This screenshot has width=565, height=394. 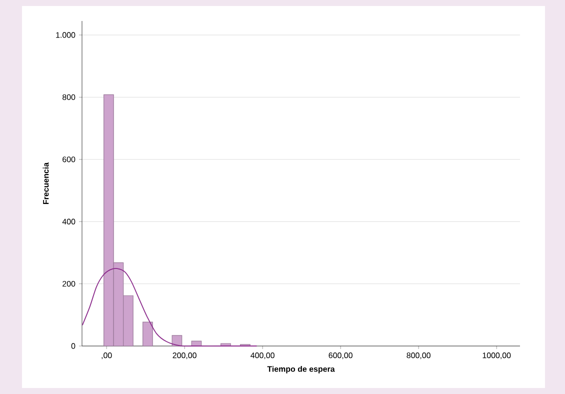 I want to click on line-series, so click(x=170, y=307).